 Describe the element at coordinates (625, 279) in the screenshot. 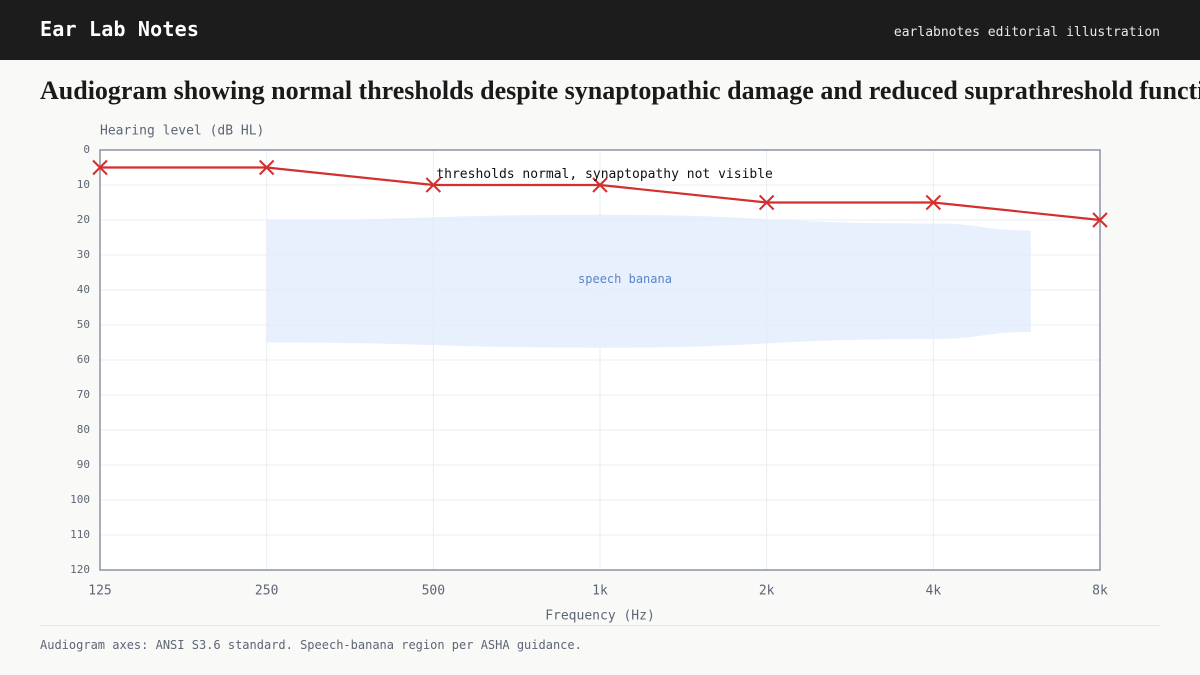

I see `speech-banana-label: speech banana` at that location.